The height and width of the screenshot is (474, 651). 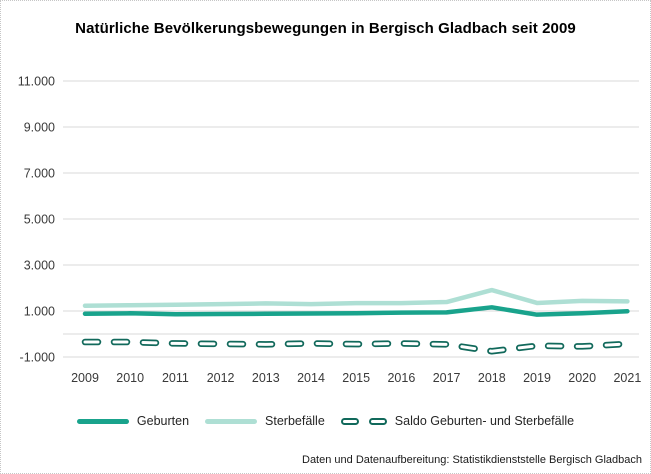 I want to click on x-axis-tick-label: 2009, so click(x=85, y=378).